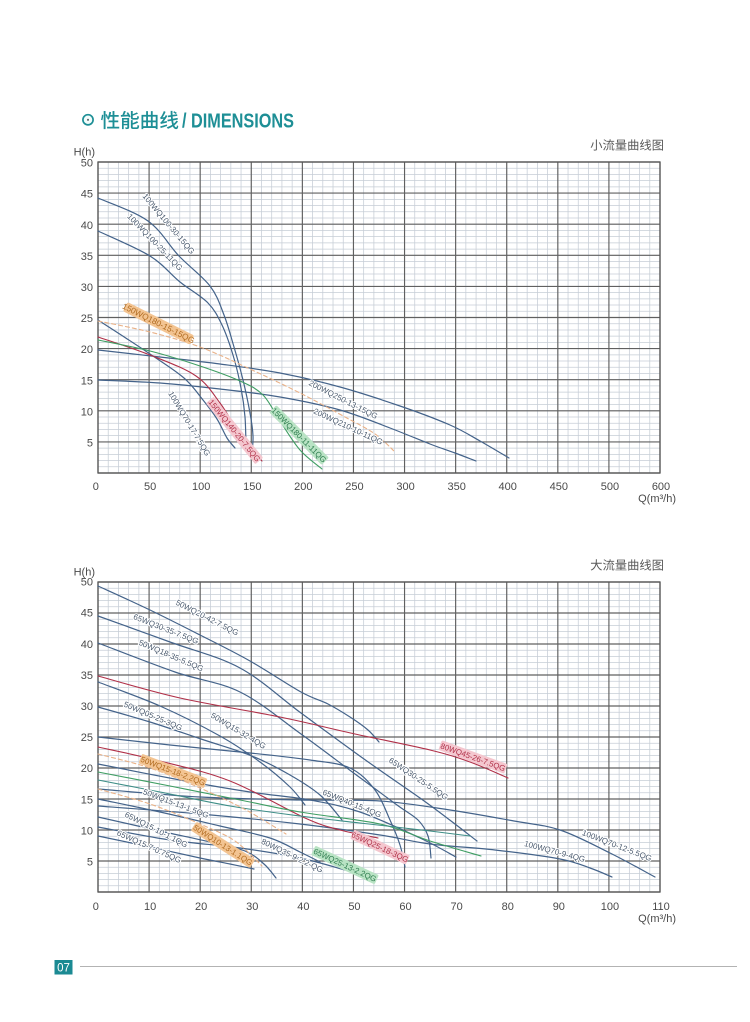 This screenshot has width=750, height=1022. I want to click on svg-text: 150, so click(252, 487).